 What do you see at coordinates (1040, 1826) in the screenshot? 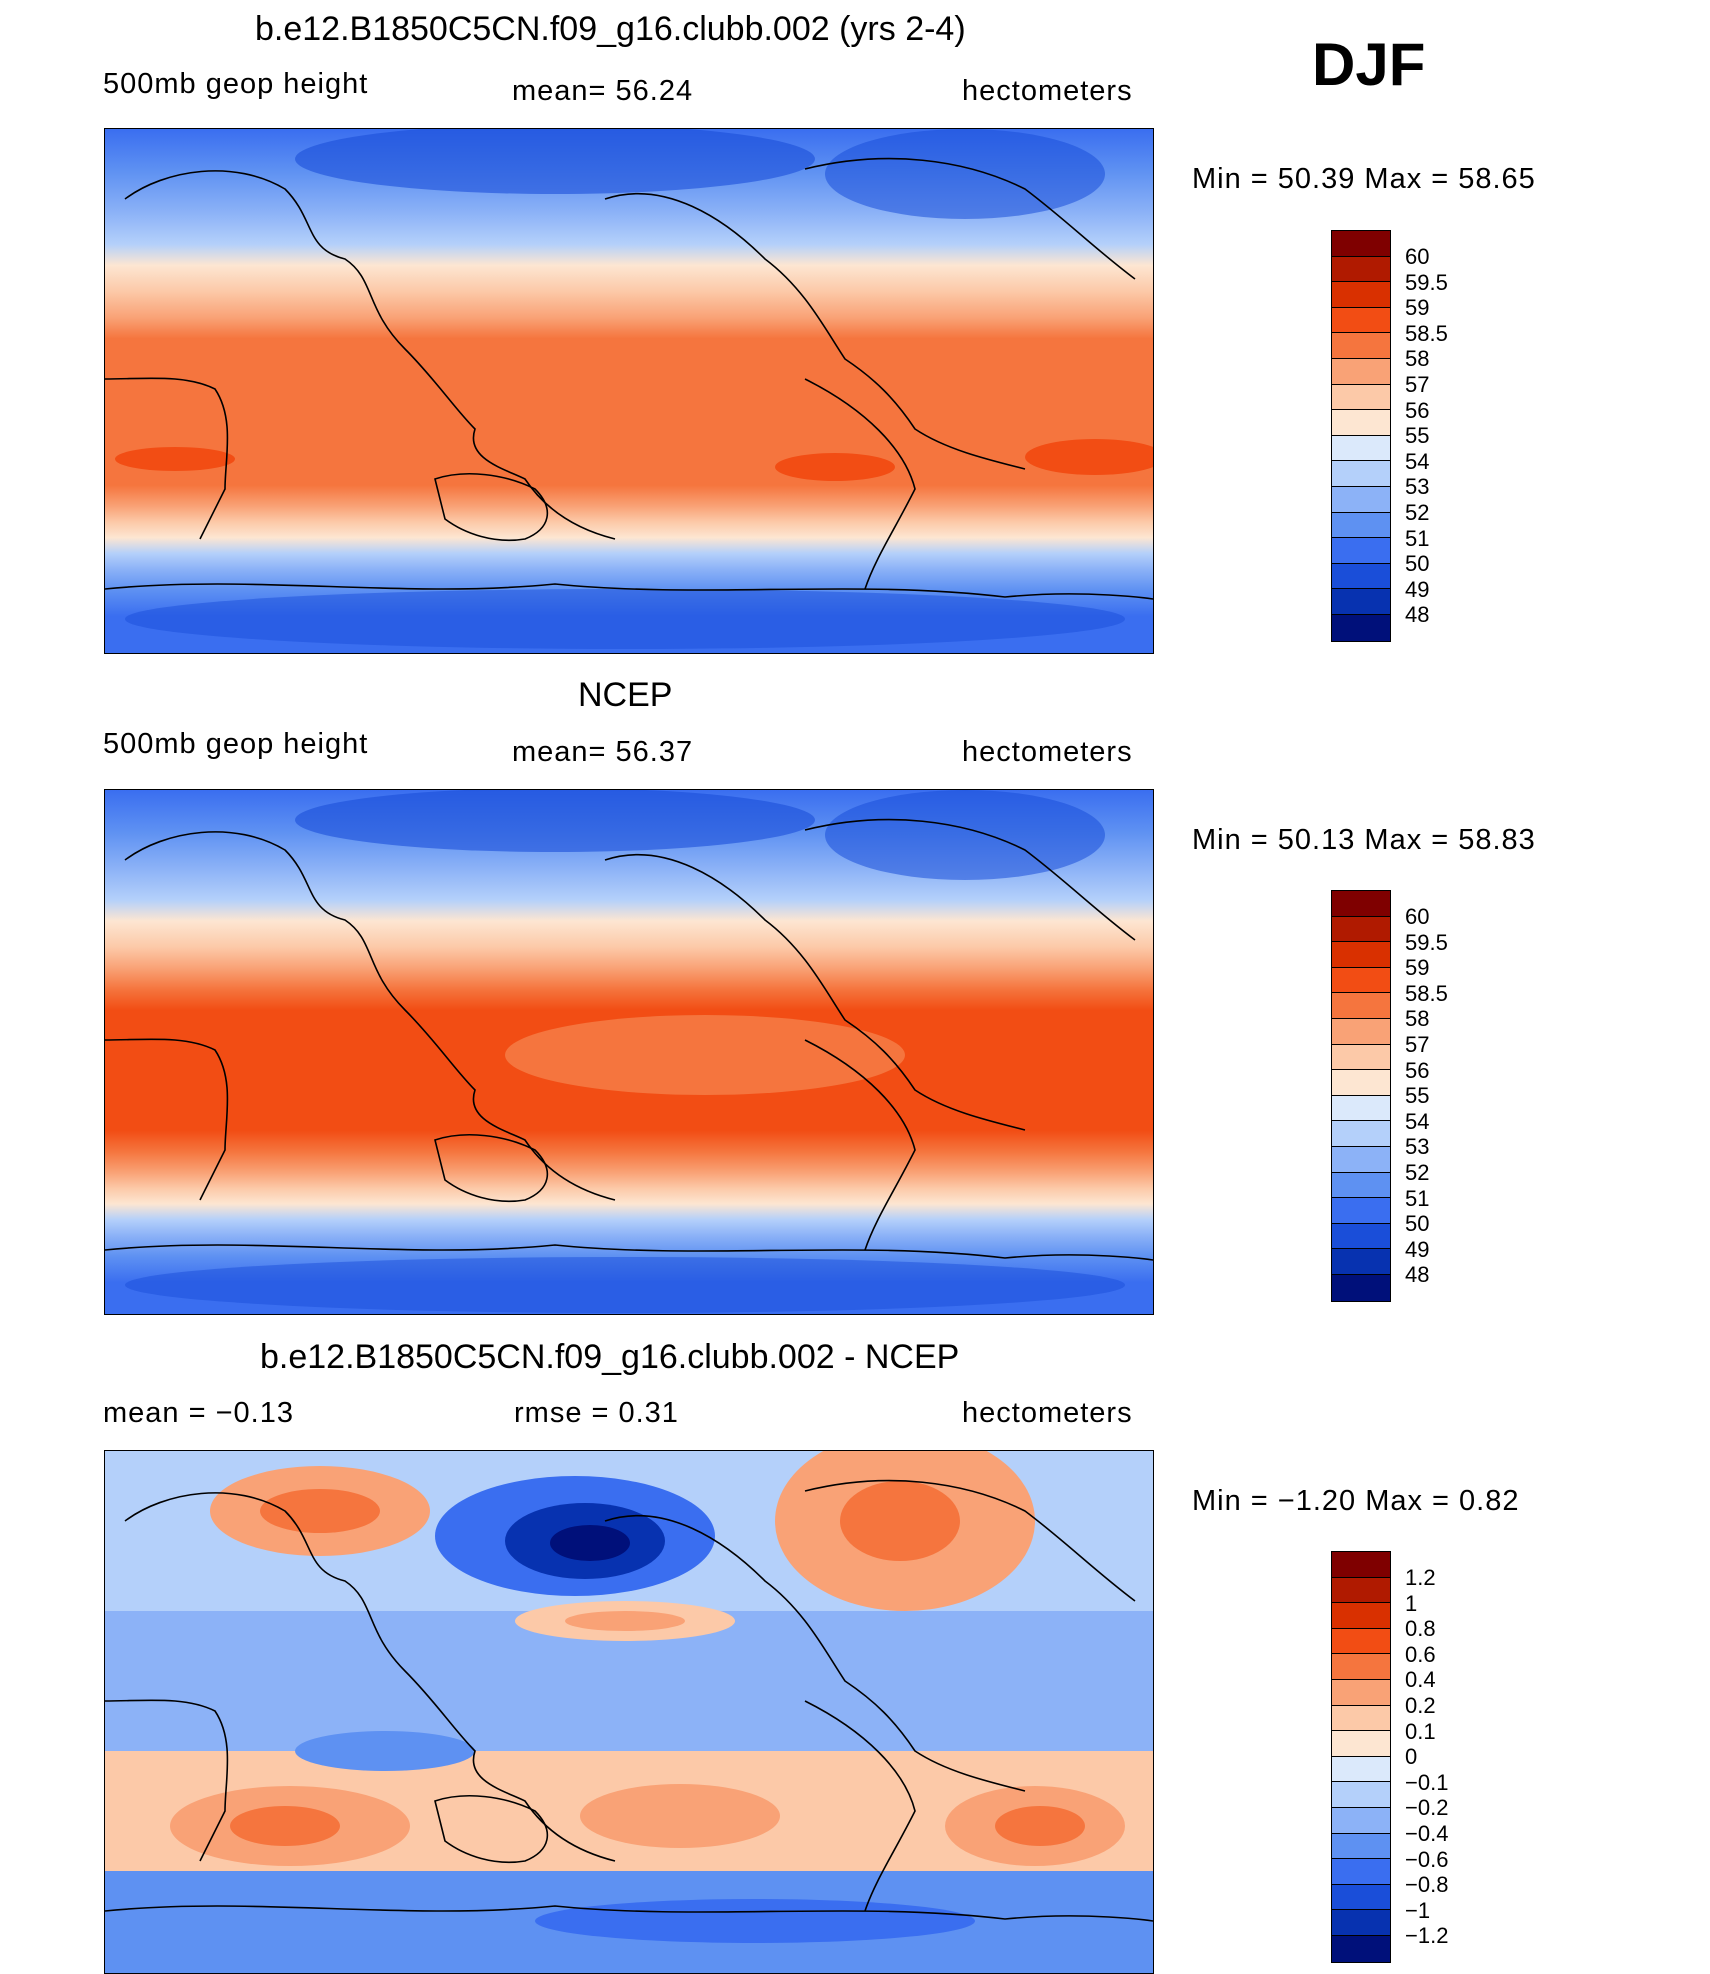
I see `panel-3-south-atlantic-high-core` at bounding box center [1040, 1826].